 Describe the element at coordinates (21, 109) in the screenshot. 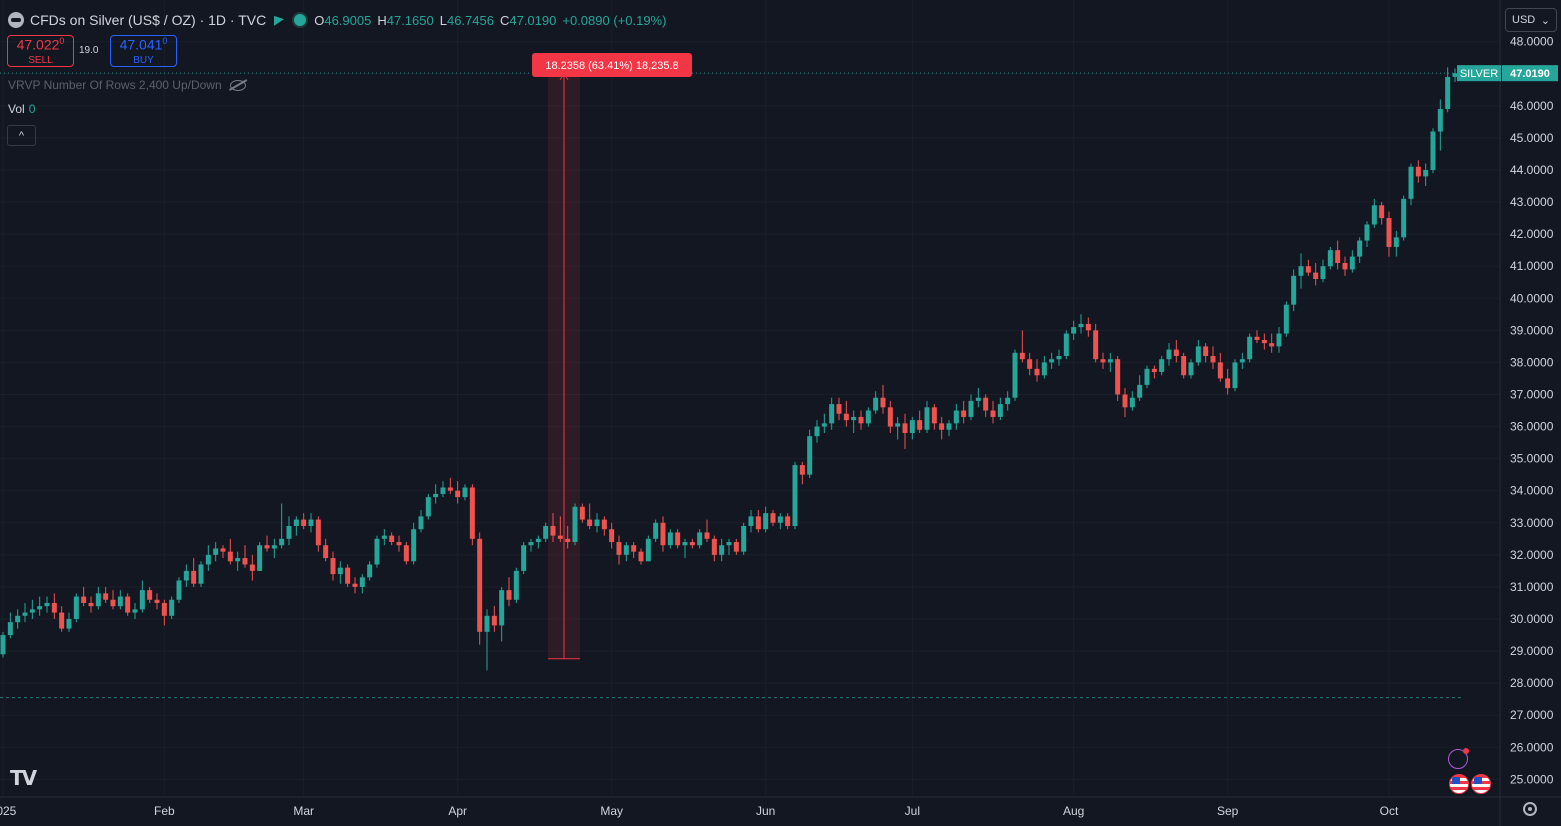

I see `volume-indicator: Vol 0` at that location.